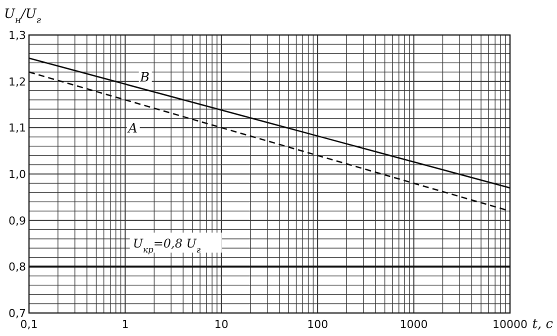 Image resolution: width=557 pixels, height=336 pixels. What do you see at coordinates (17, 35) in the screenshot?
I see `y-tick-label: 1,3` at bounding box center [17, 35].